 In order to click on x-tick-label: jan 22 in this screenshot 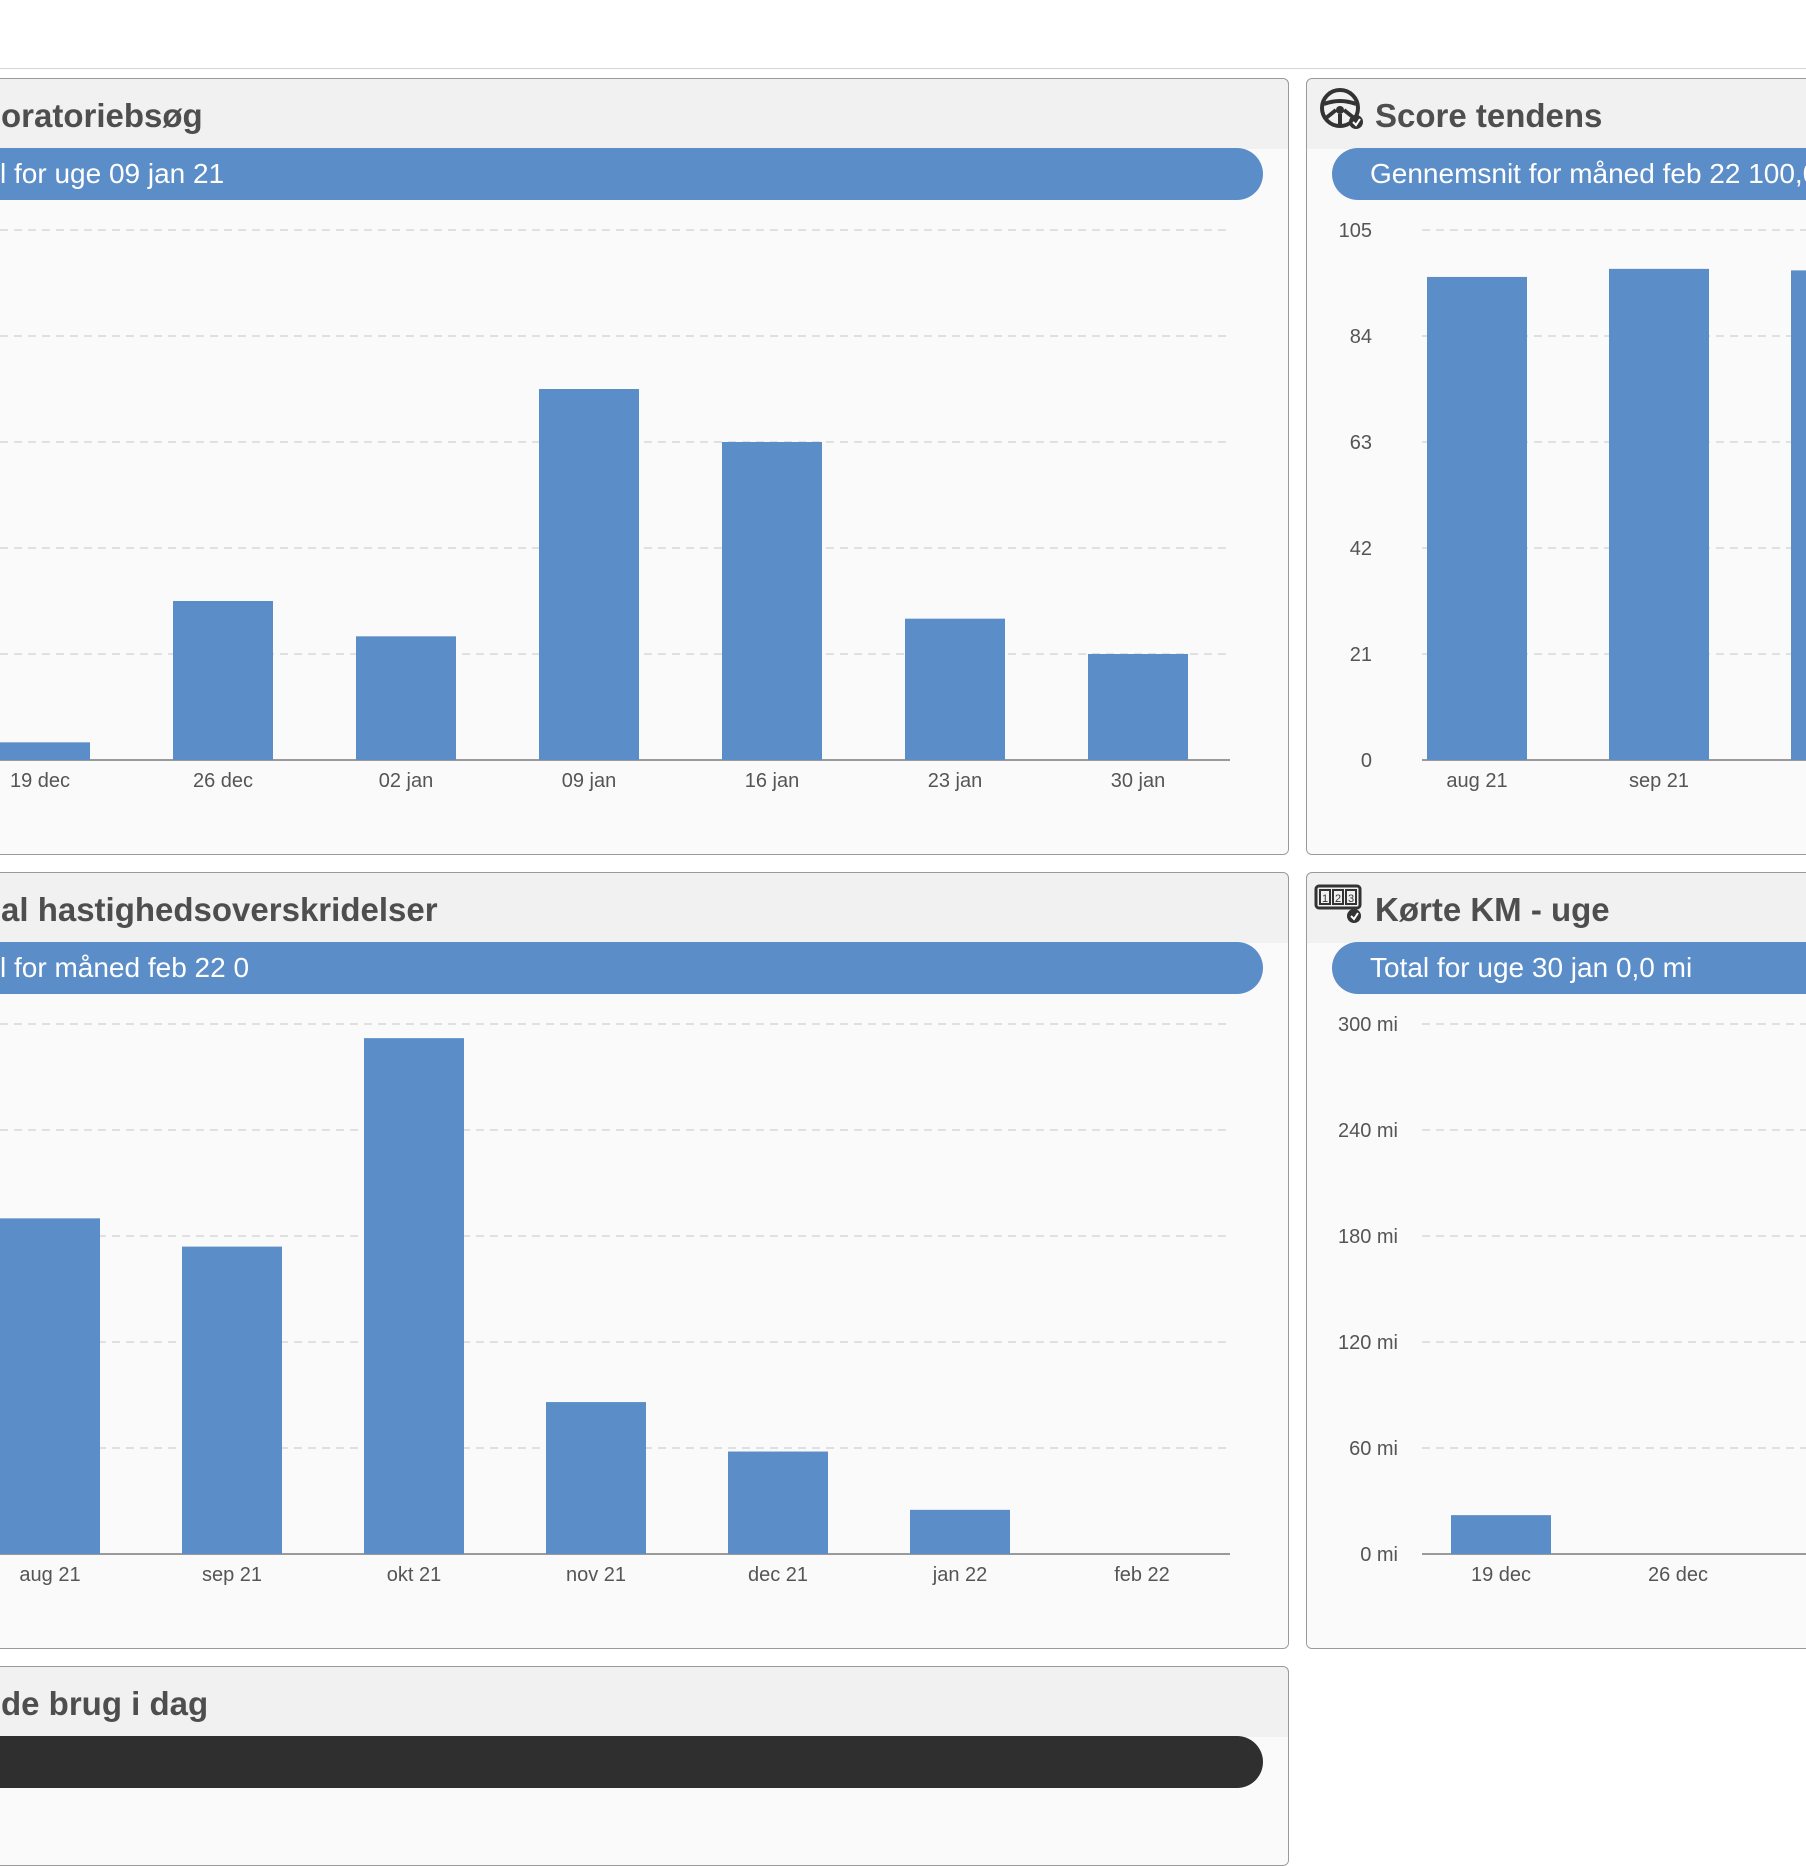, I will do `click(960, 1575)`.